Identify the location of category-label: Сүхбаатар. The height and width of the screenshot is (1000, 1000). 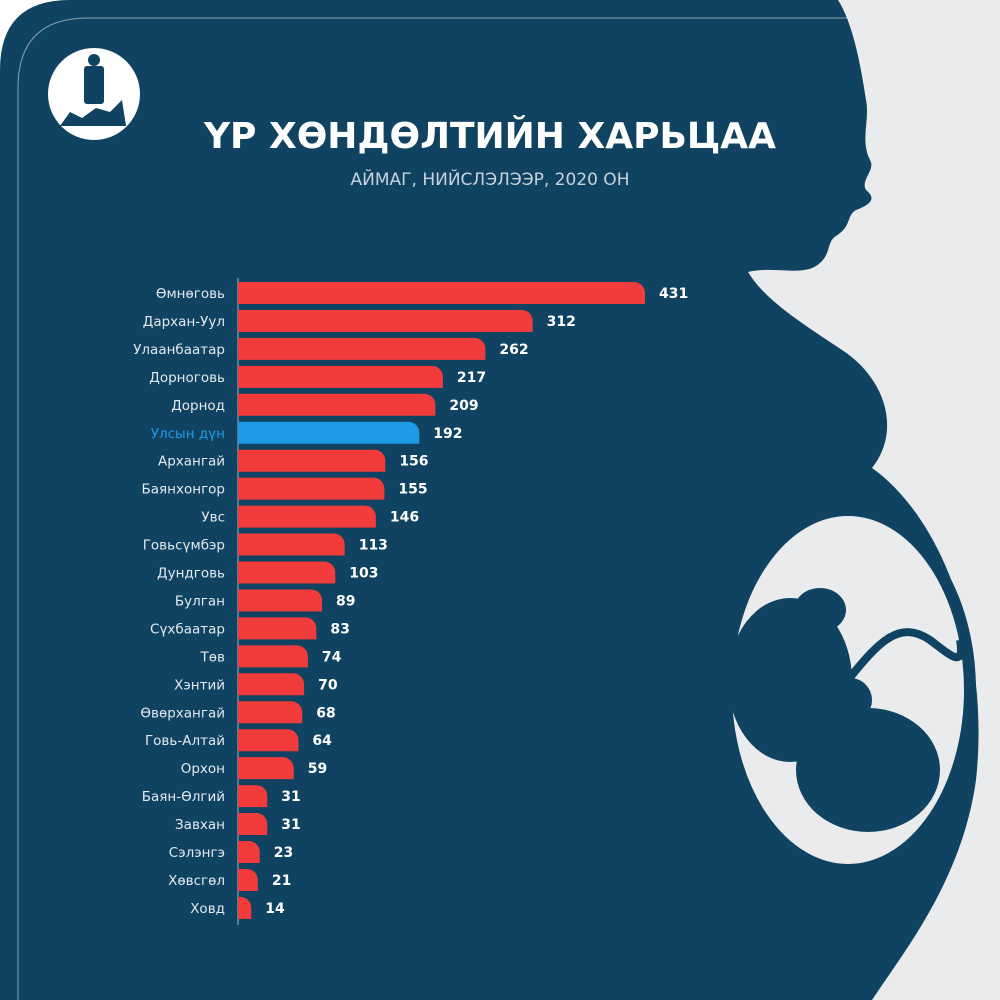
(187, 629).